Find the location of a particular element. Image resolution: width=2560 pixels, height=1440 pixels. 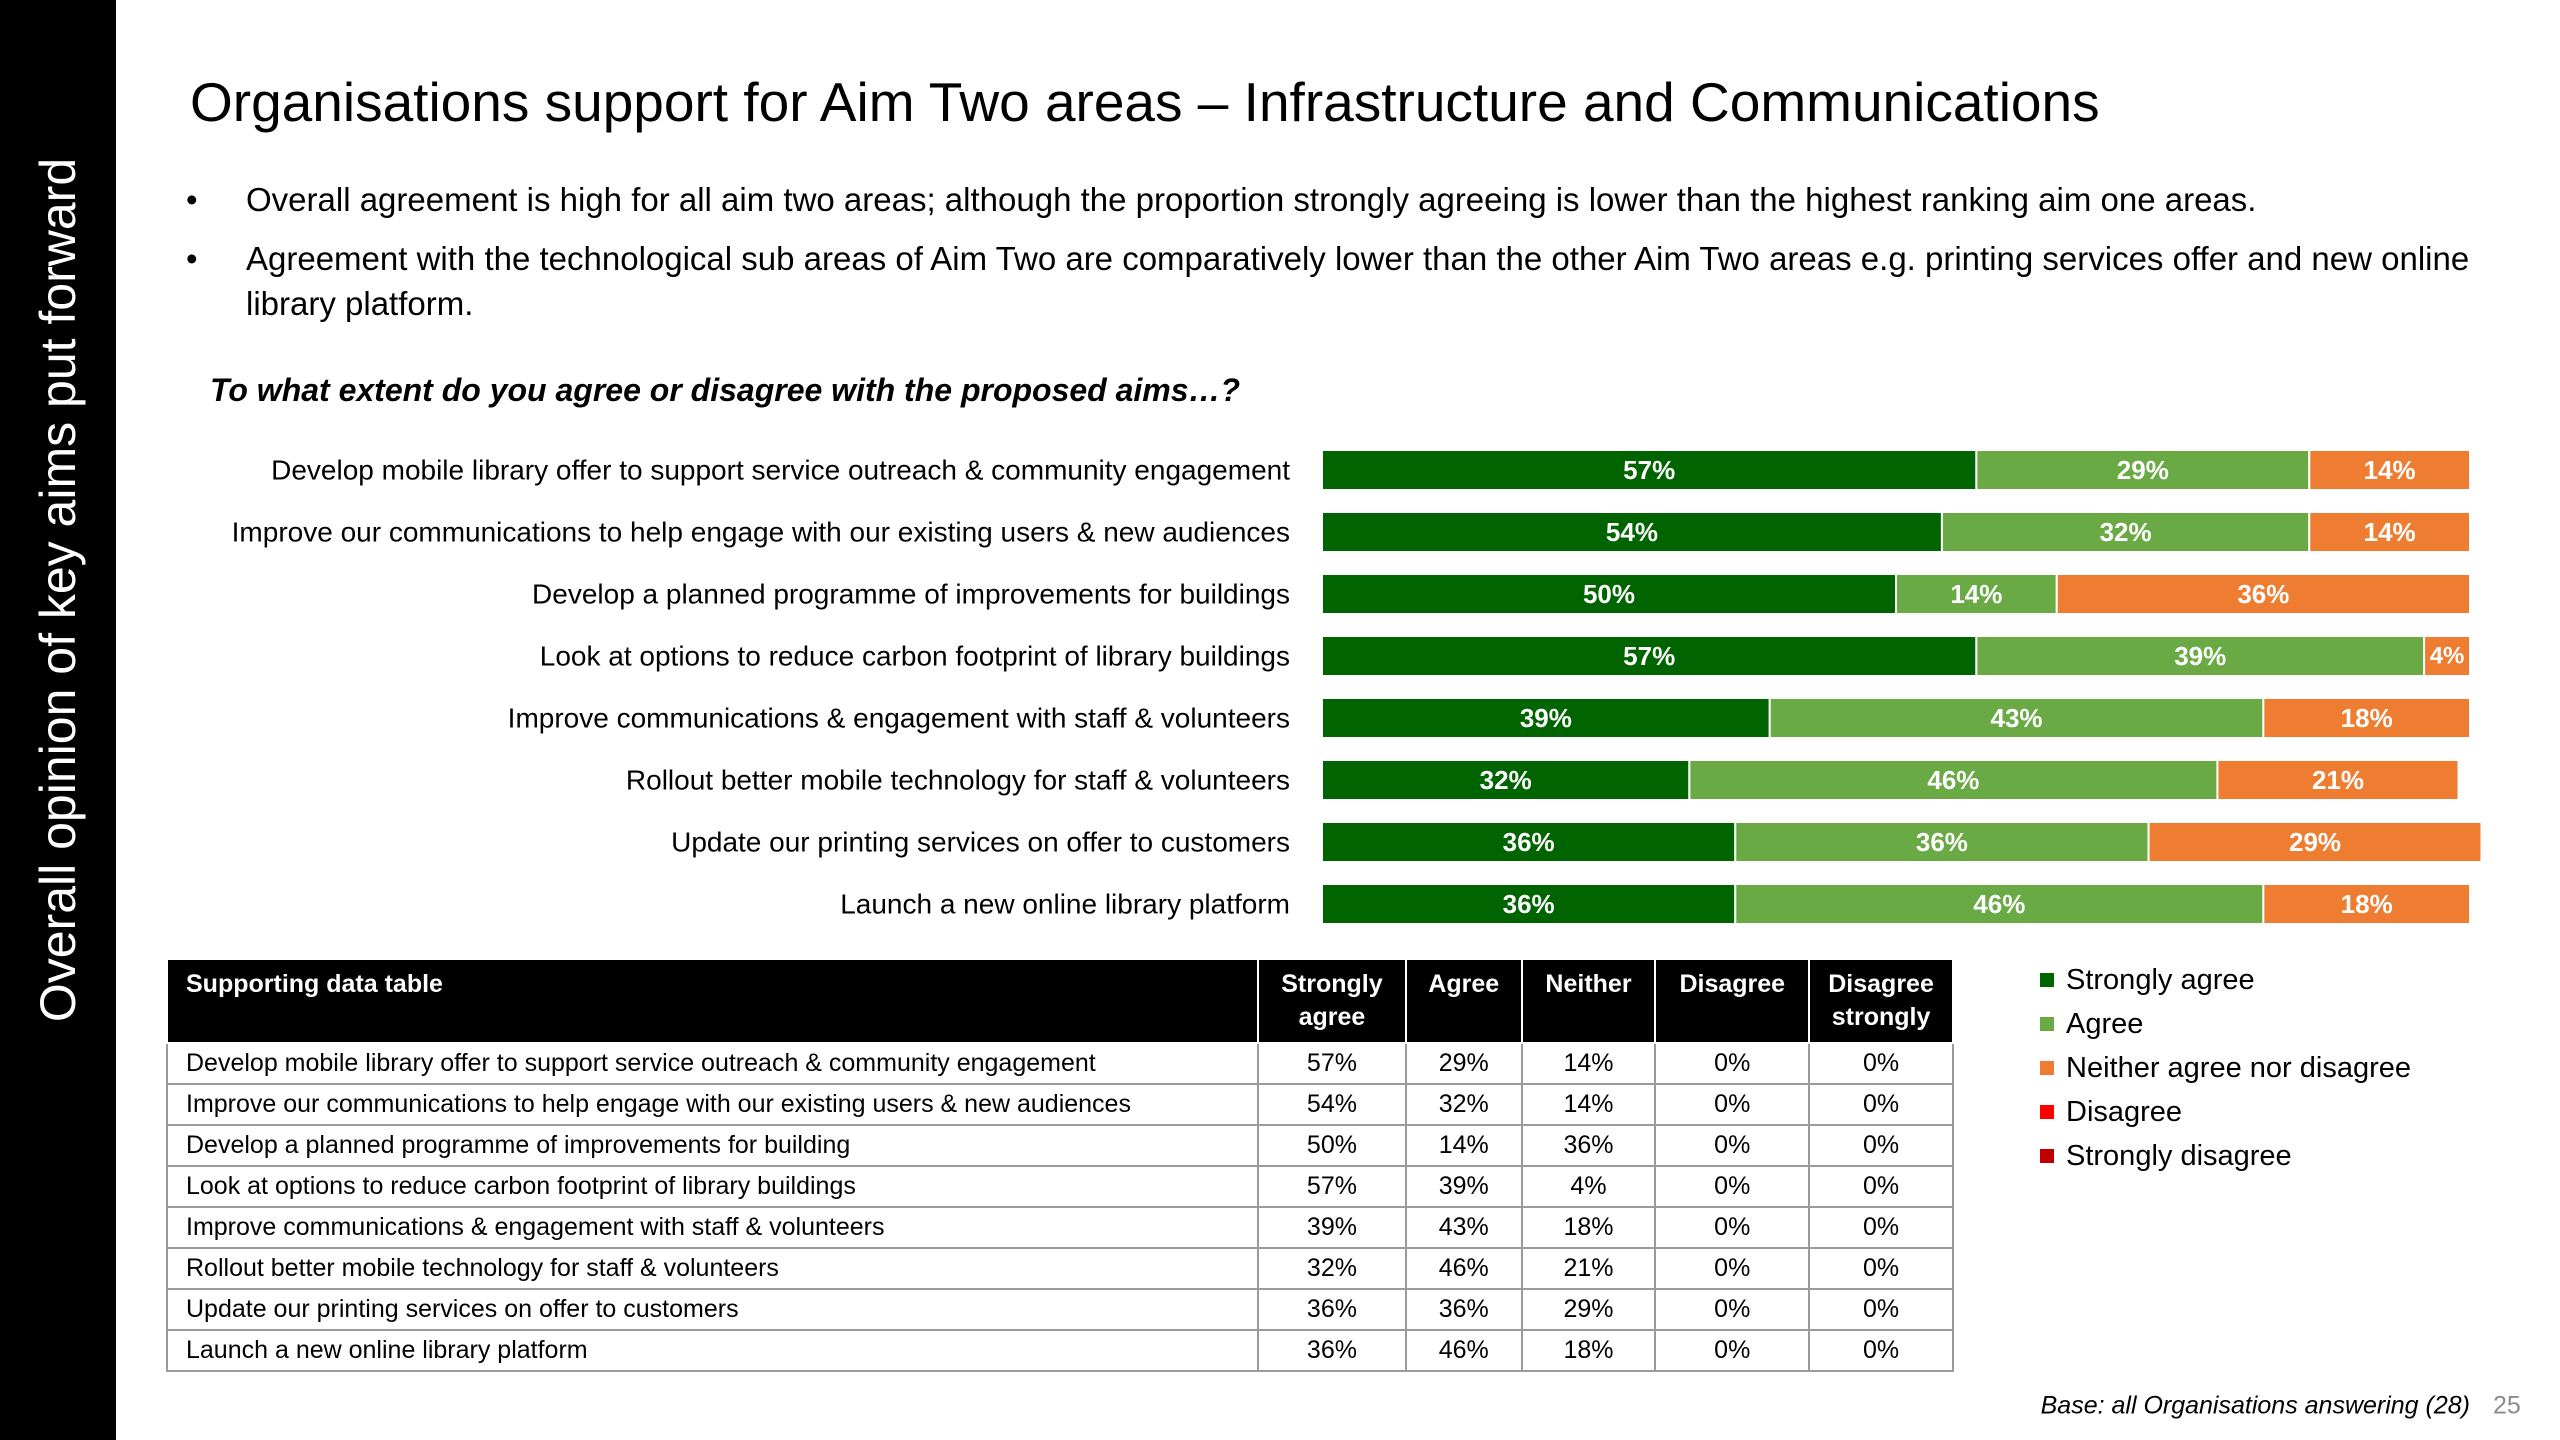

table-header-cell: Disagree strongly is located at coordinates (1881, 1001).